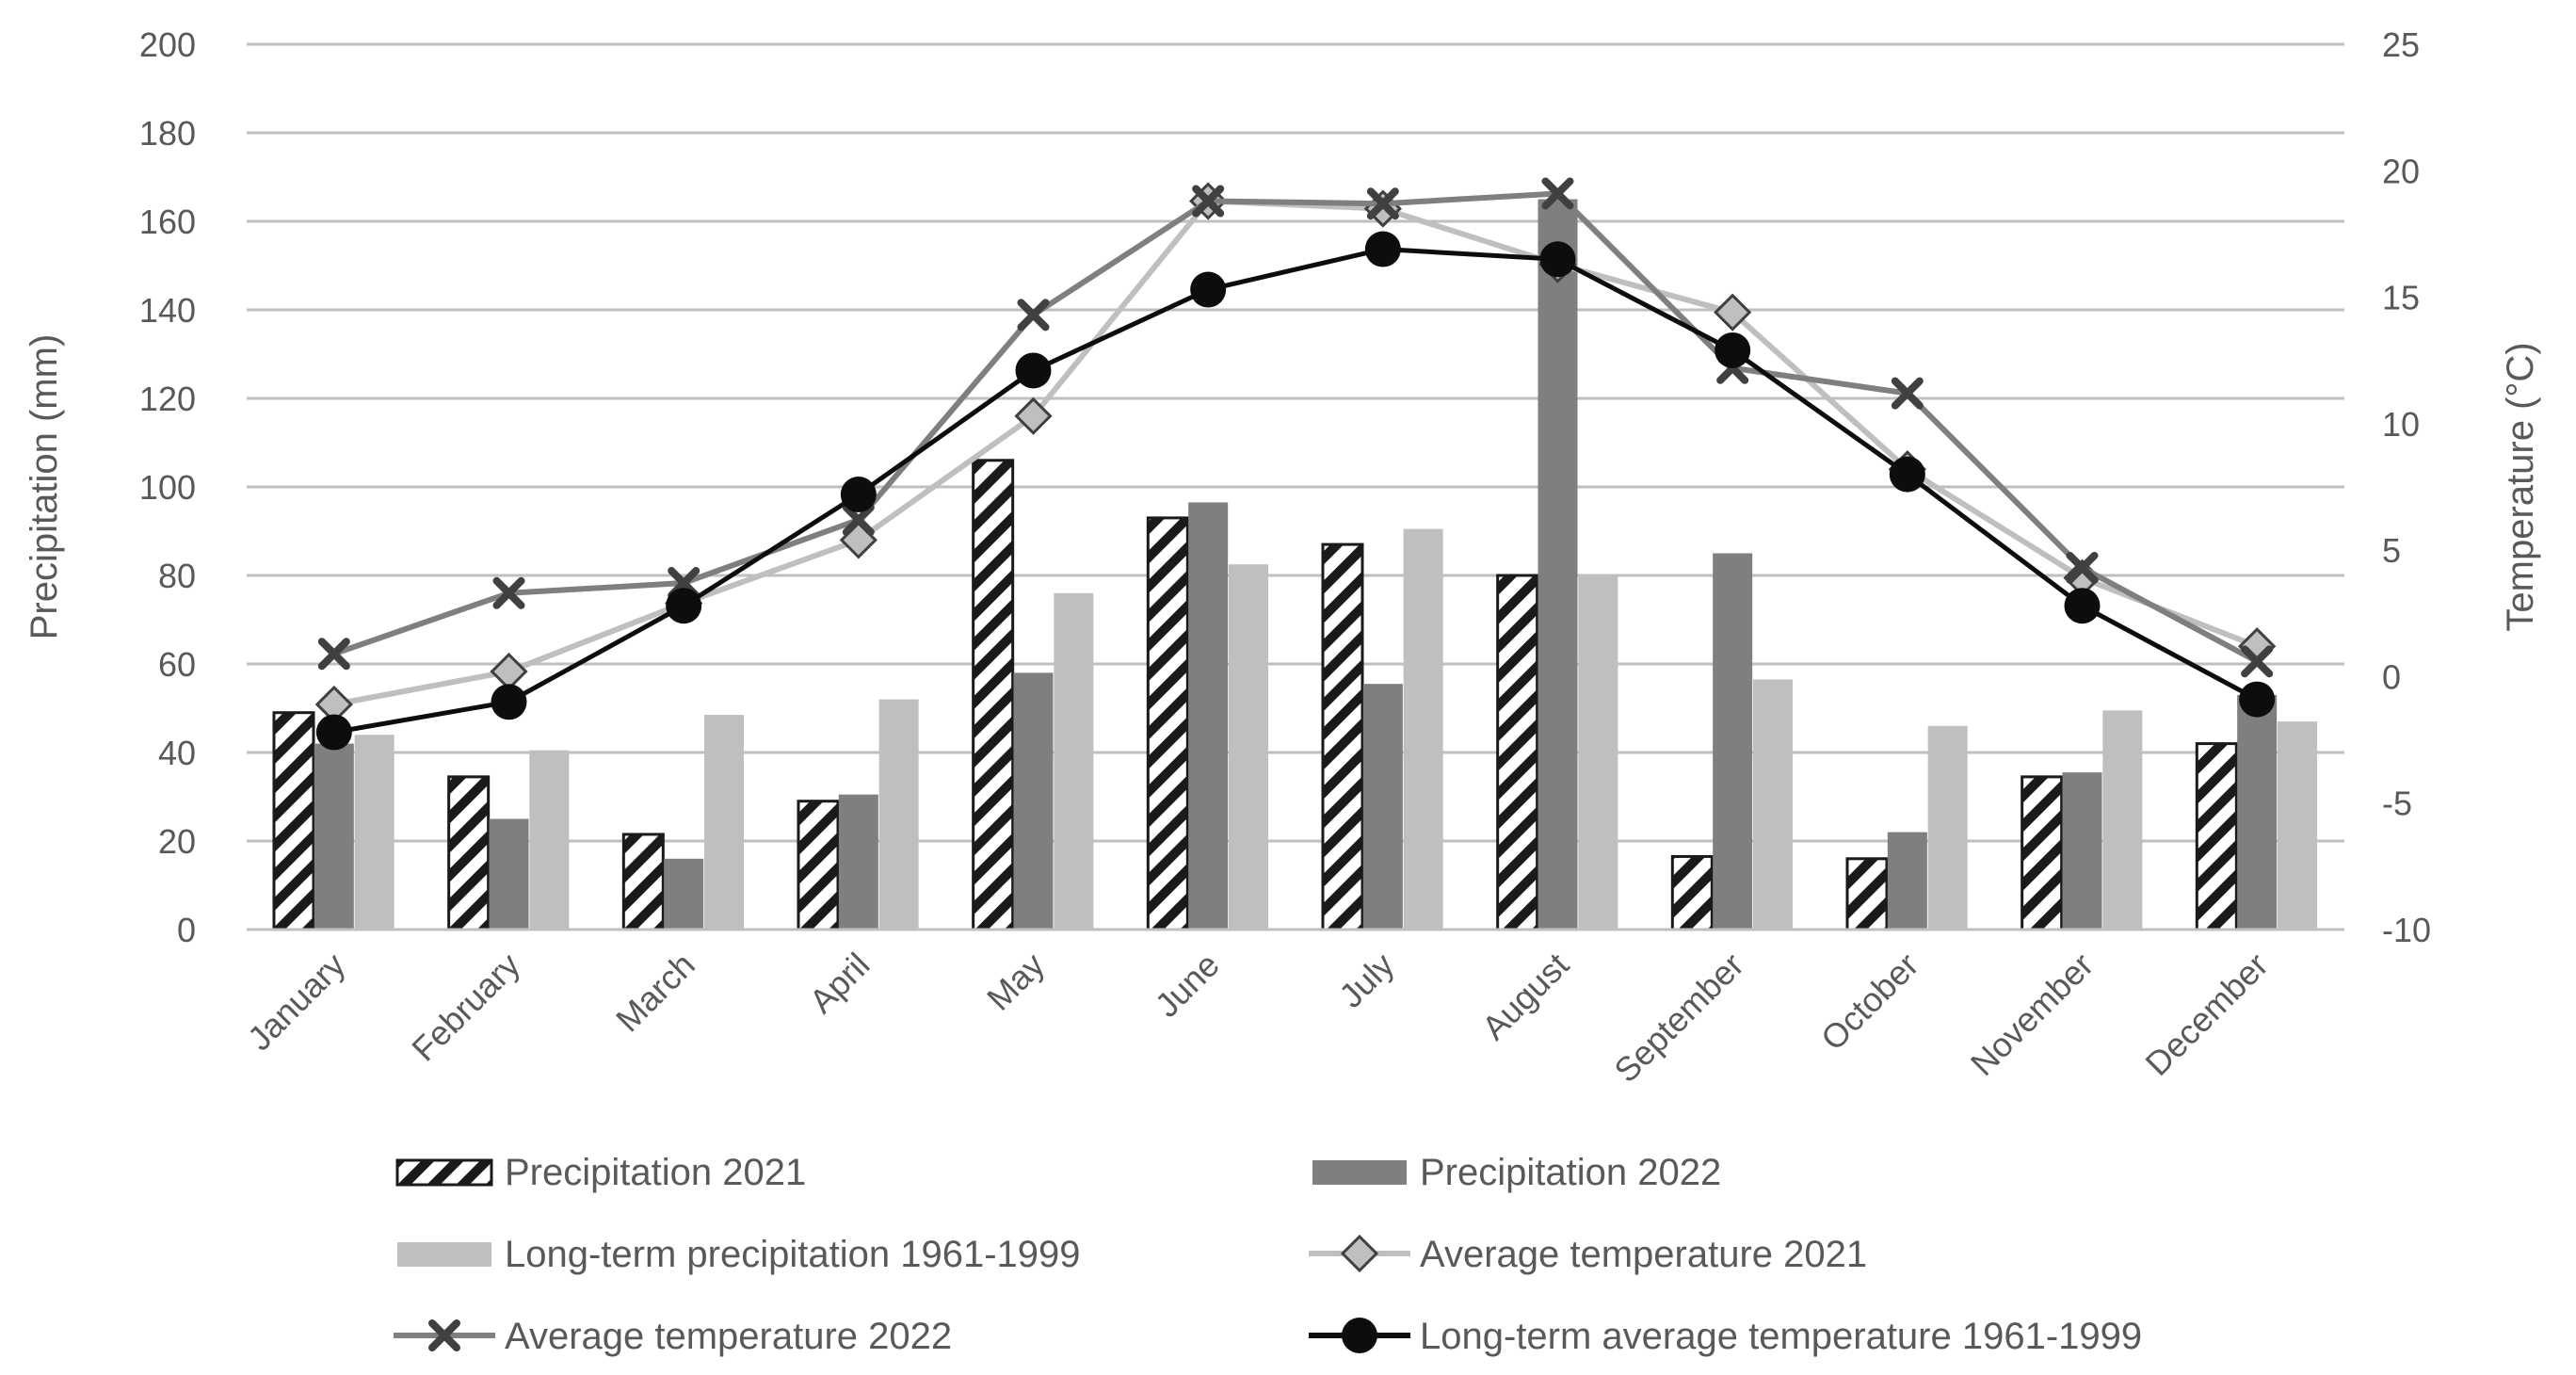 This screenshot has height=1375, width=2576. Describe the element at coordinates (177, 664) in the screenshot. I see `y-left-tick-label: 60` at that location.